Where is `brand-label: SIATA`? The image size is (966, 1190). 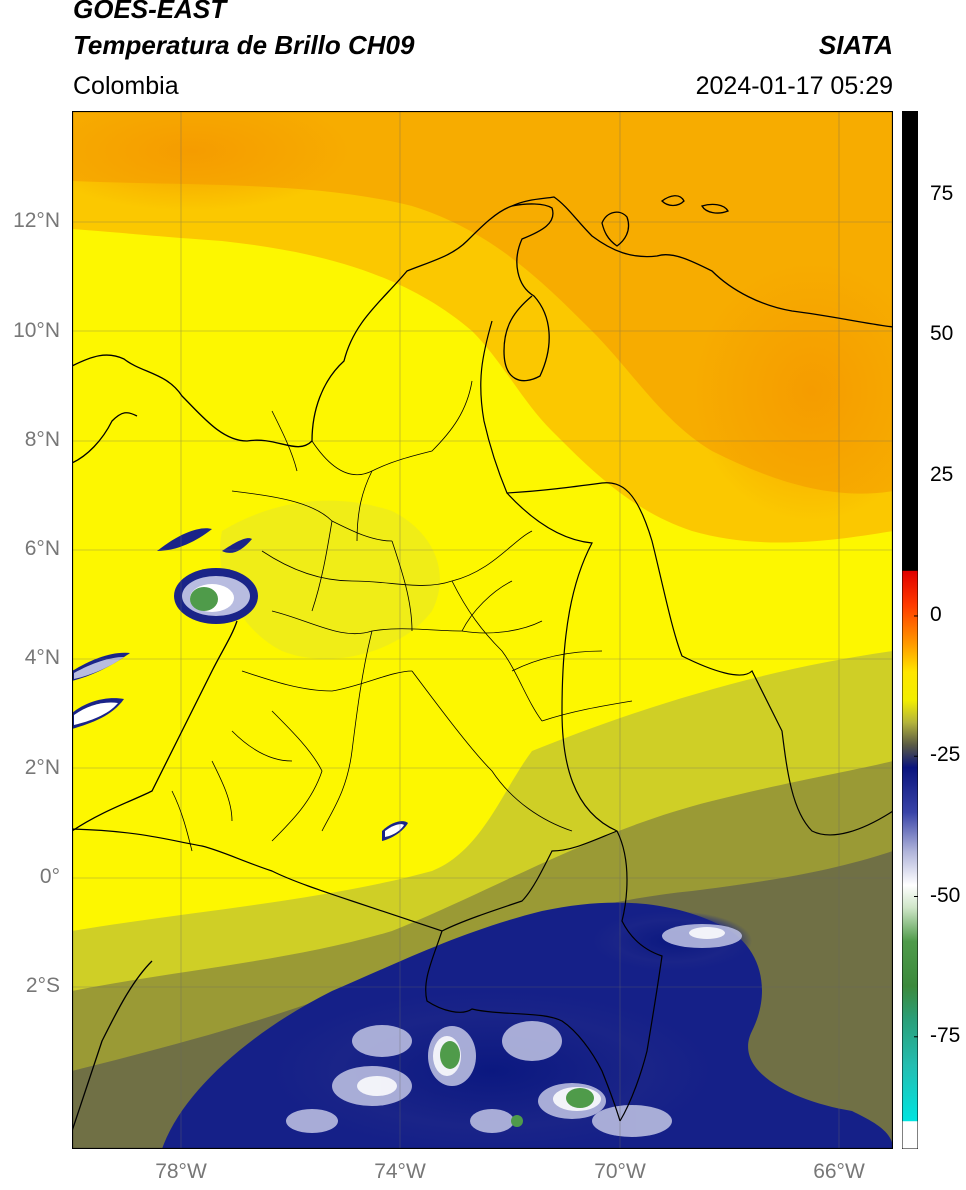 brand-label: SIATA is located at coordinates (855, 45).